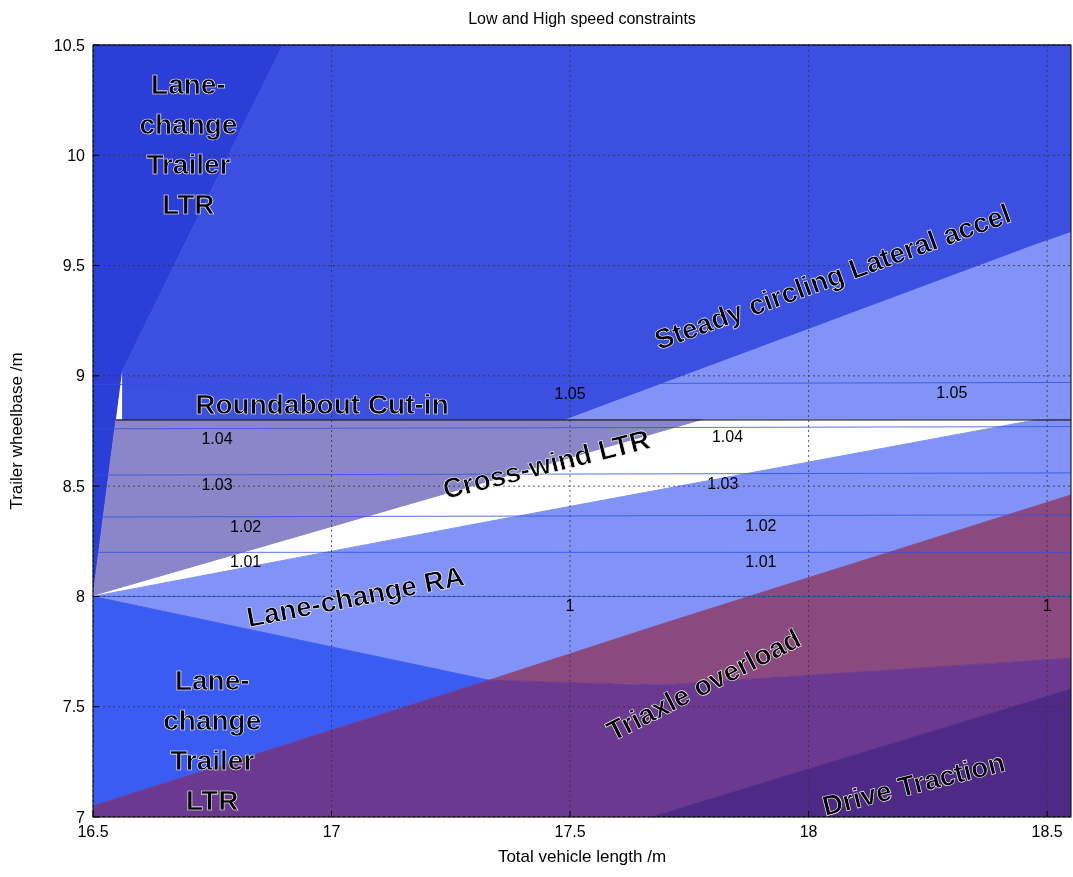 Image resolution: width=1073 pixels, height=877 pixels. What do you see at coordinates (1047, 606) in the screenshot?
I see `text: 1` at bounding box center [1047, 606].